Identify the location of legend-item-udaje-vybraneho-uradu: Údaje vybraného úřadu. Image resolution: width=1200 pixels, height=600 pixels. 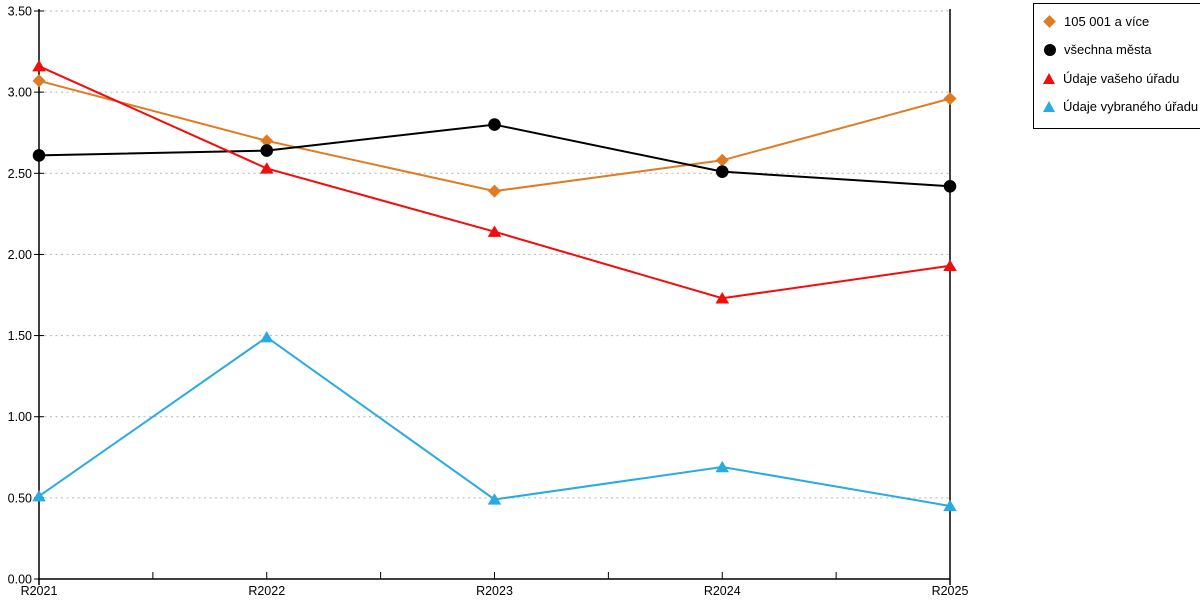
(1121, 107).